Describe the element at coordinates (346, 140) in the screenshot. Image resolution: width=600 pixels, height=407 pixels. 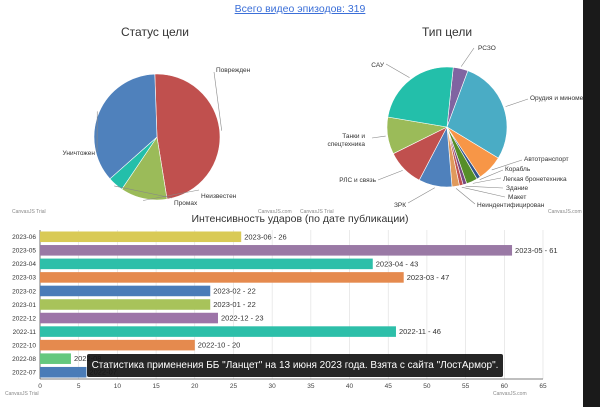
I see `pie-type-label-10: Танки и спецтехника` at that location.